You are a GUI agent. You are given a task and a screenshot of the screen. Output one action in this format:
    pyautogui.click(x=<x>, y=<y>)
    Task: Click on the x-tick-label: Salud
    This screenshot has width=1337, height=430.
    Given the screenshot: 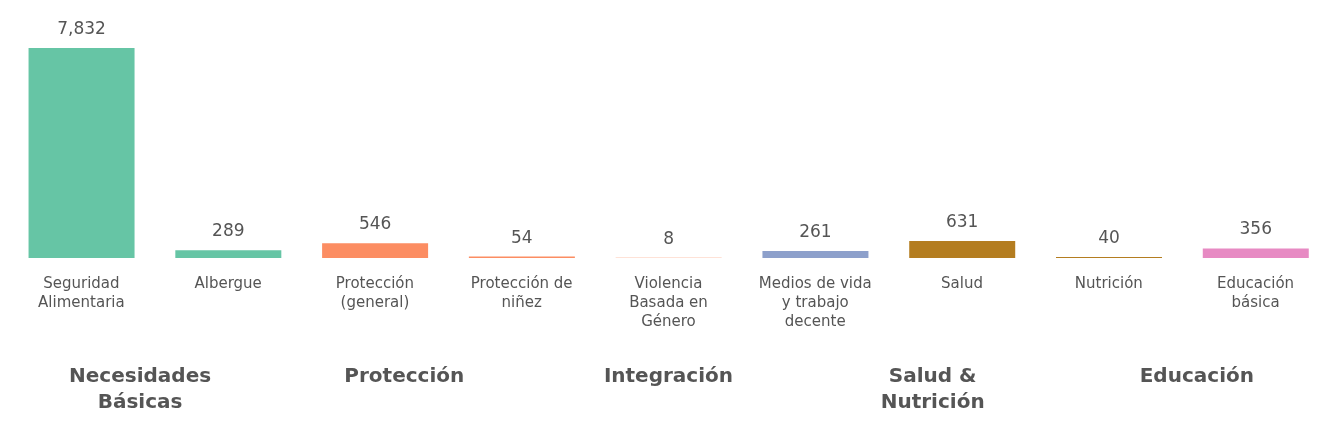 What is the action you would take?
    pyautogui.click(x=962, y=283)
    